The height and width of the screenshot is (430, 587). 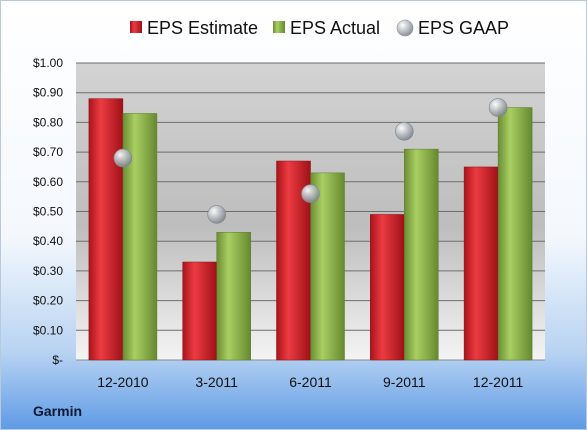 I want to click on y-tick-label: $0.20, so click(x=48, y=301).